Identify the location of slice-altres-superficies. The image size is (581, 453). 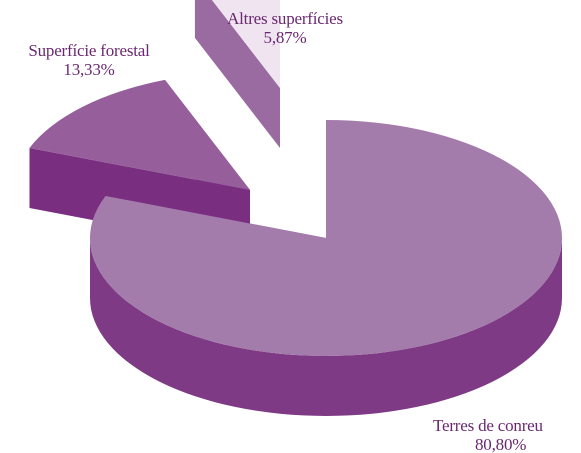
(245, 44).